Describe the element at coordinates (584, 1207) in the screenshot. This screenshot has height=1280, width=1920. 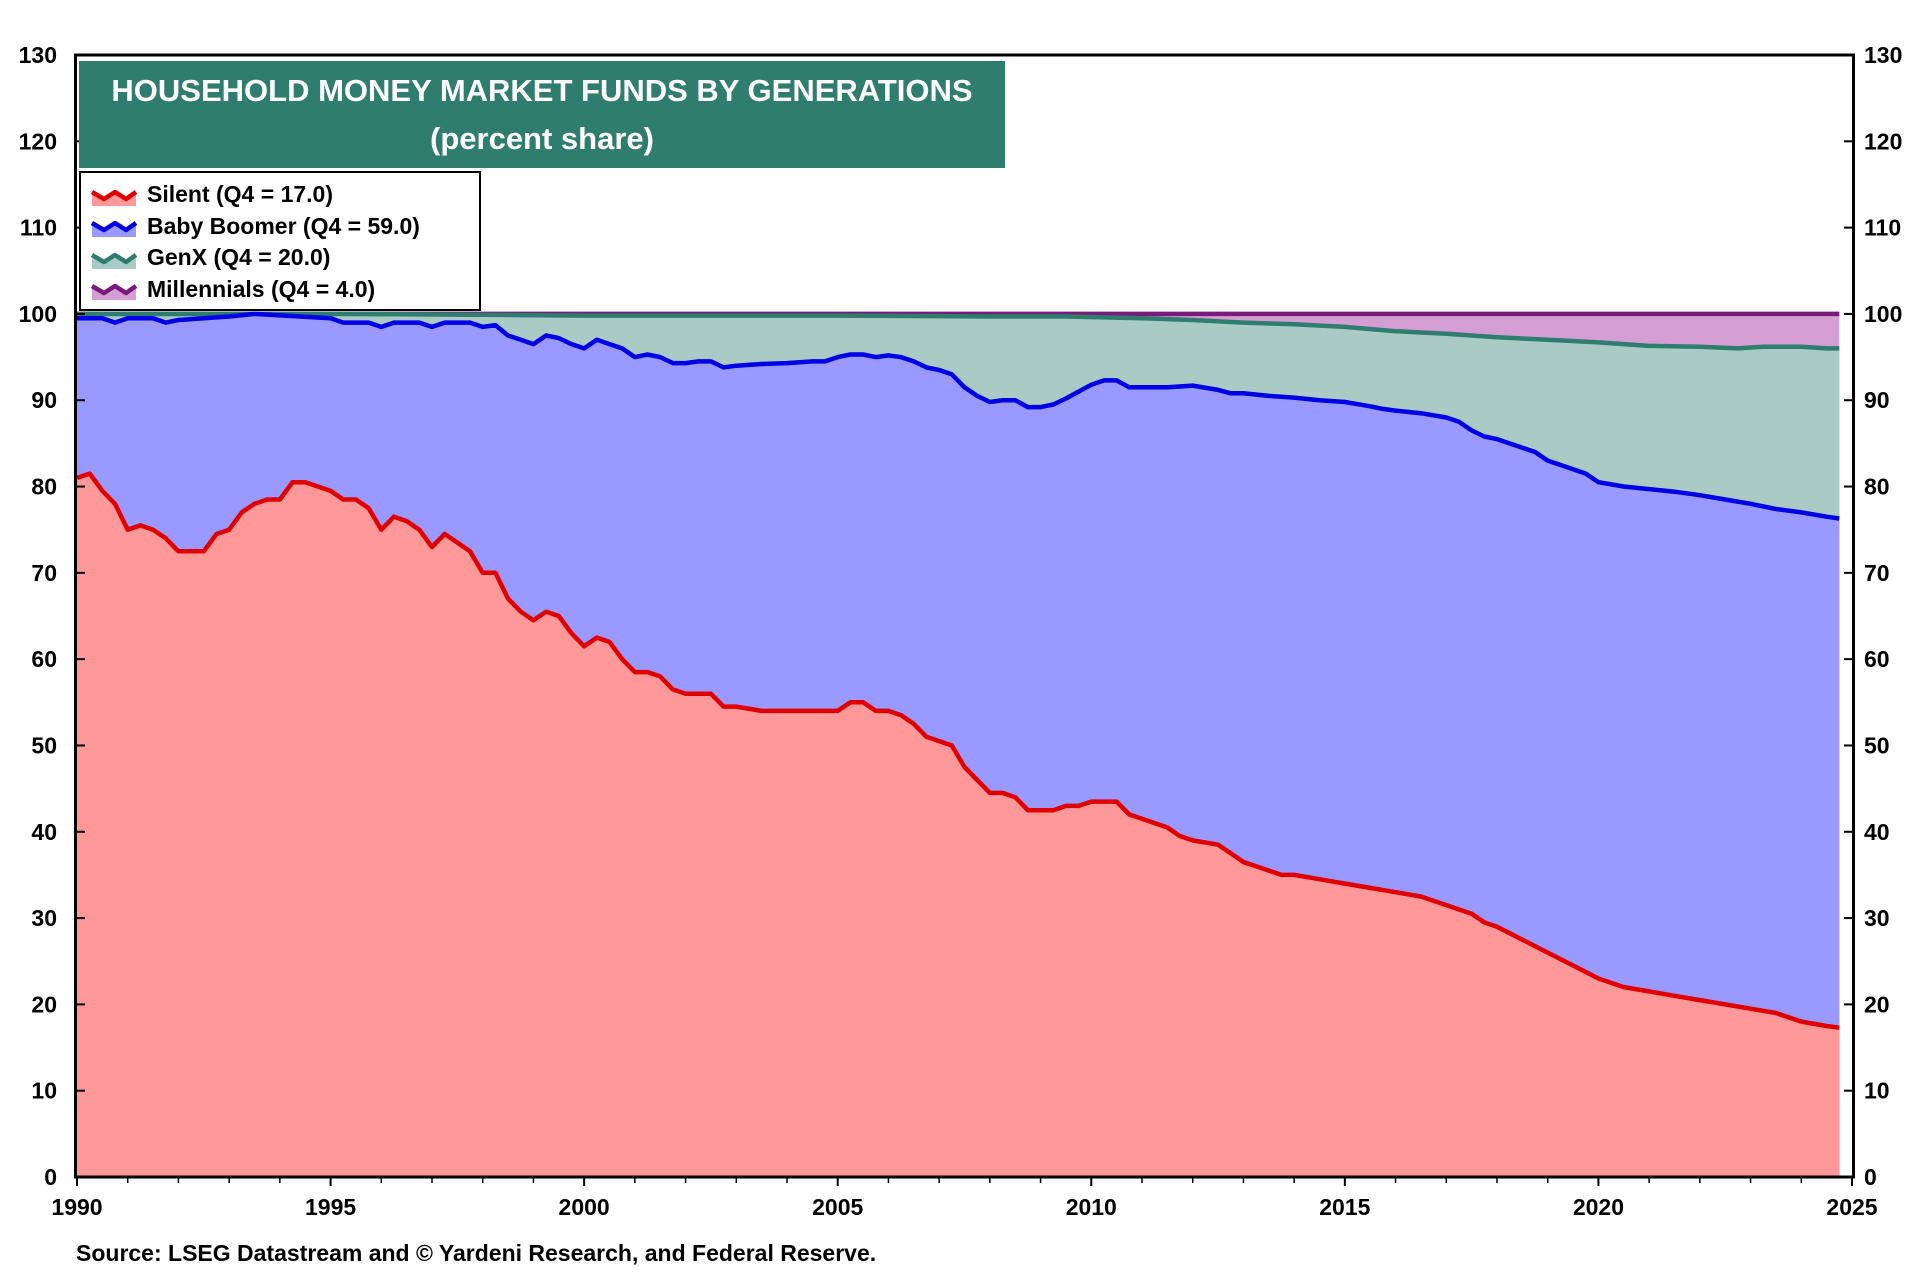
I see `x-tick-label: 2000` at that location.